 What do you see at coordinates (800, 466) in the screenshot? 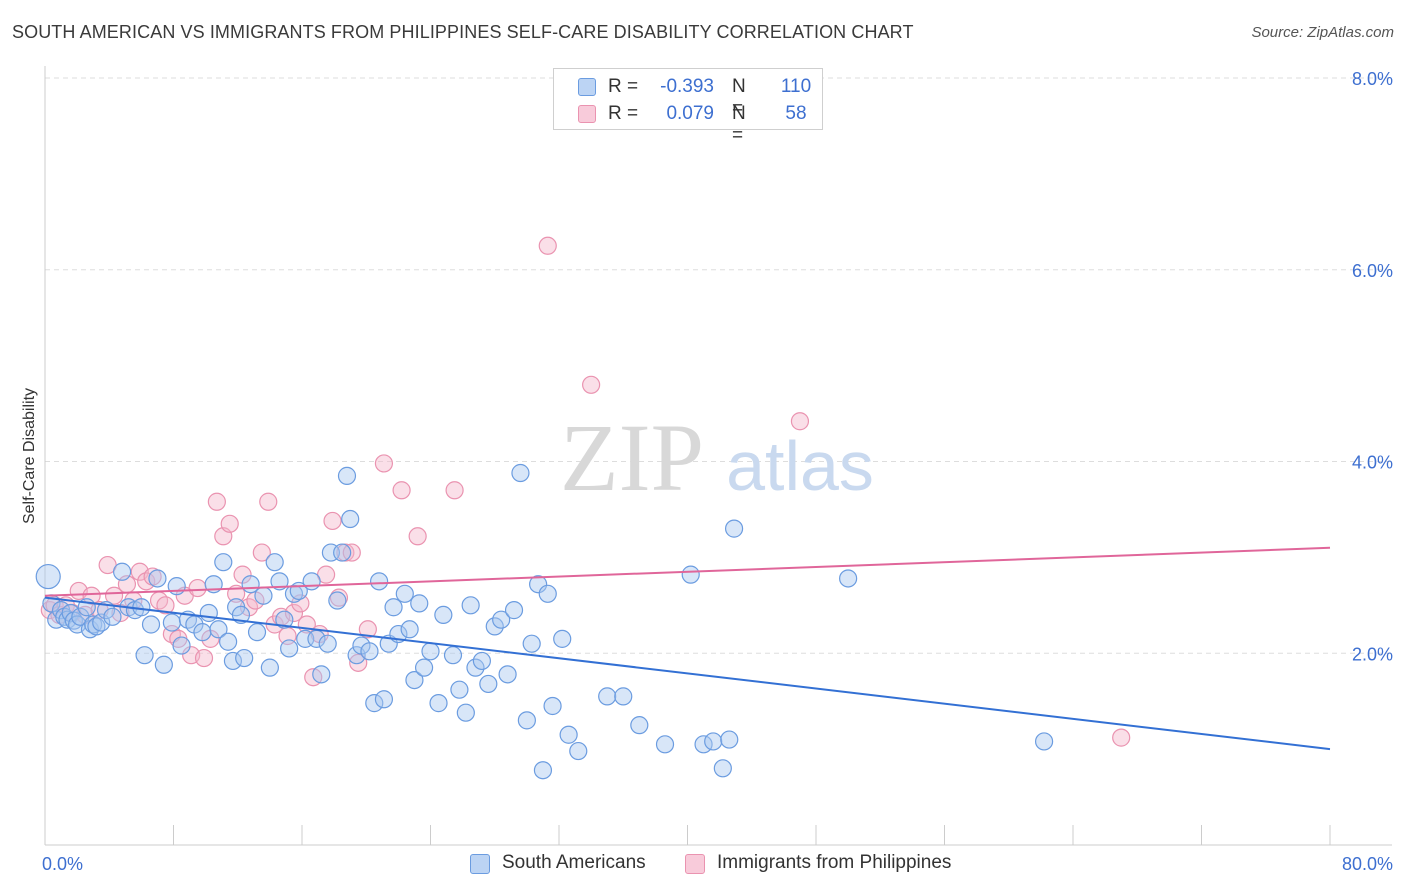
I see `watermark-atlas: atlas` at bounding box center [800, 466].